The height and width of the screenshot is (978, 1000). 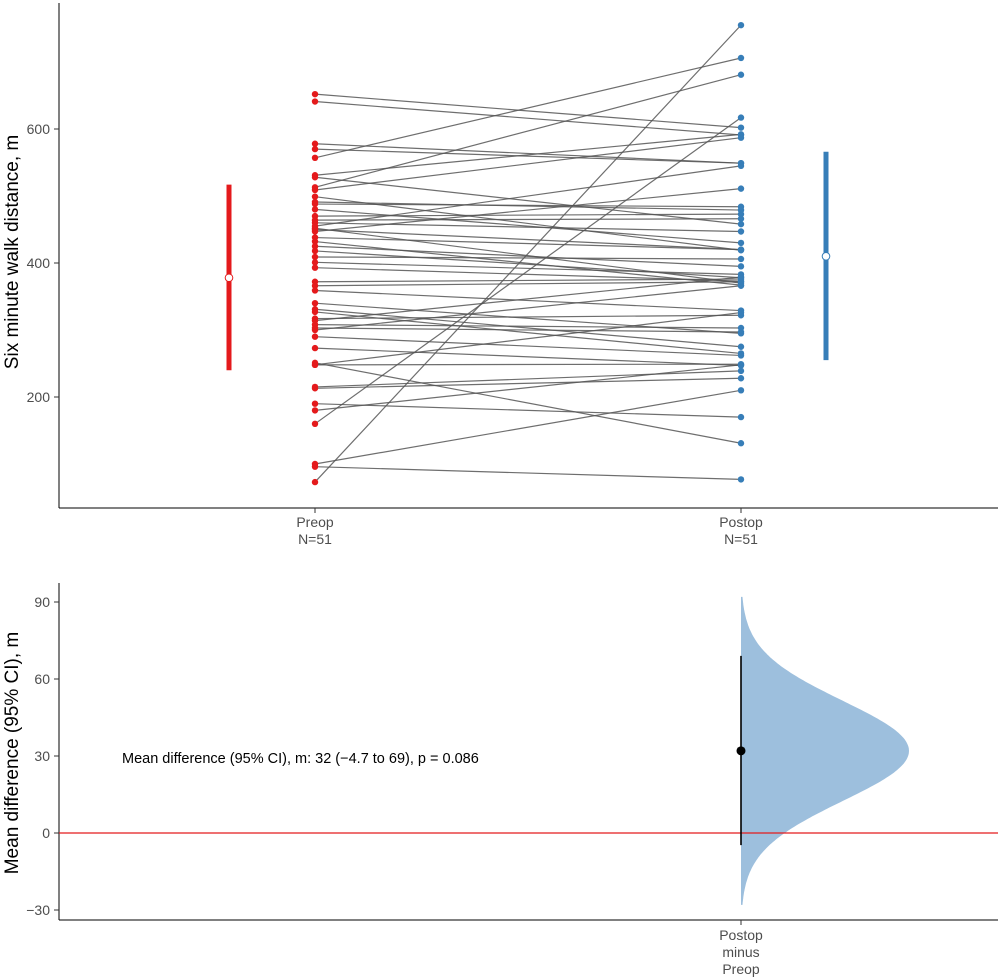 I want to click on x-tick-label-line2: minus, so click(x=740, y=952).